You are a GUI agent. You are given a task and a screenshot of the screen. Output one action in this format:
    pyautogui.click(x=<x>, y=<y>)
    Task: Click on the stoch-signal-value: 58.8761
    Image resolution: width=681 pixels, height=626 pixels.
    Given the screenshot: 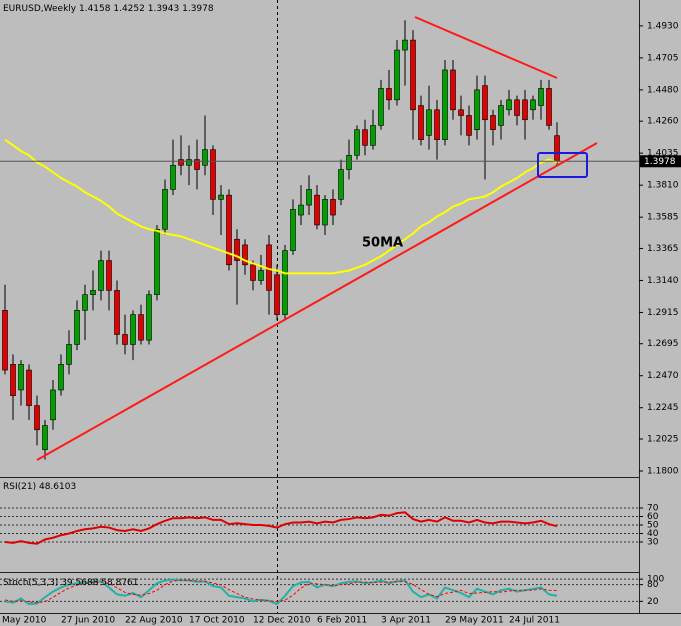 What is the action you would take?
    pyautogui.click(x=119, y=583)
    